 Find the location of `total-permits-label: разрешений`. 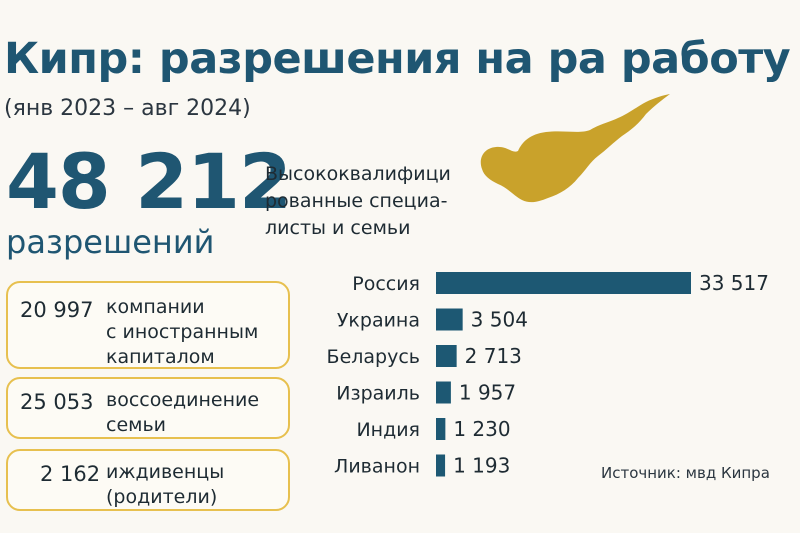

total-permits-label: разрешений is located at coordinates (110, 242).